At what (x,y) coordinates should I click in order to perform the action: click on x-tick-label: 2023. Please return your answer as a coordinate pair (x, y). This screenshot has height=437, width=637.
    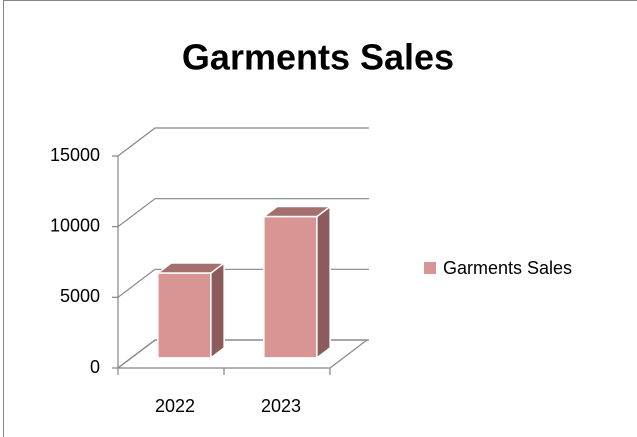
    Looking at the image, I should click on (281, 406).